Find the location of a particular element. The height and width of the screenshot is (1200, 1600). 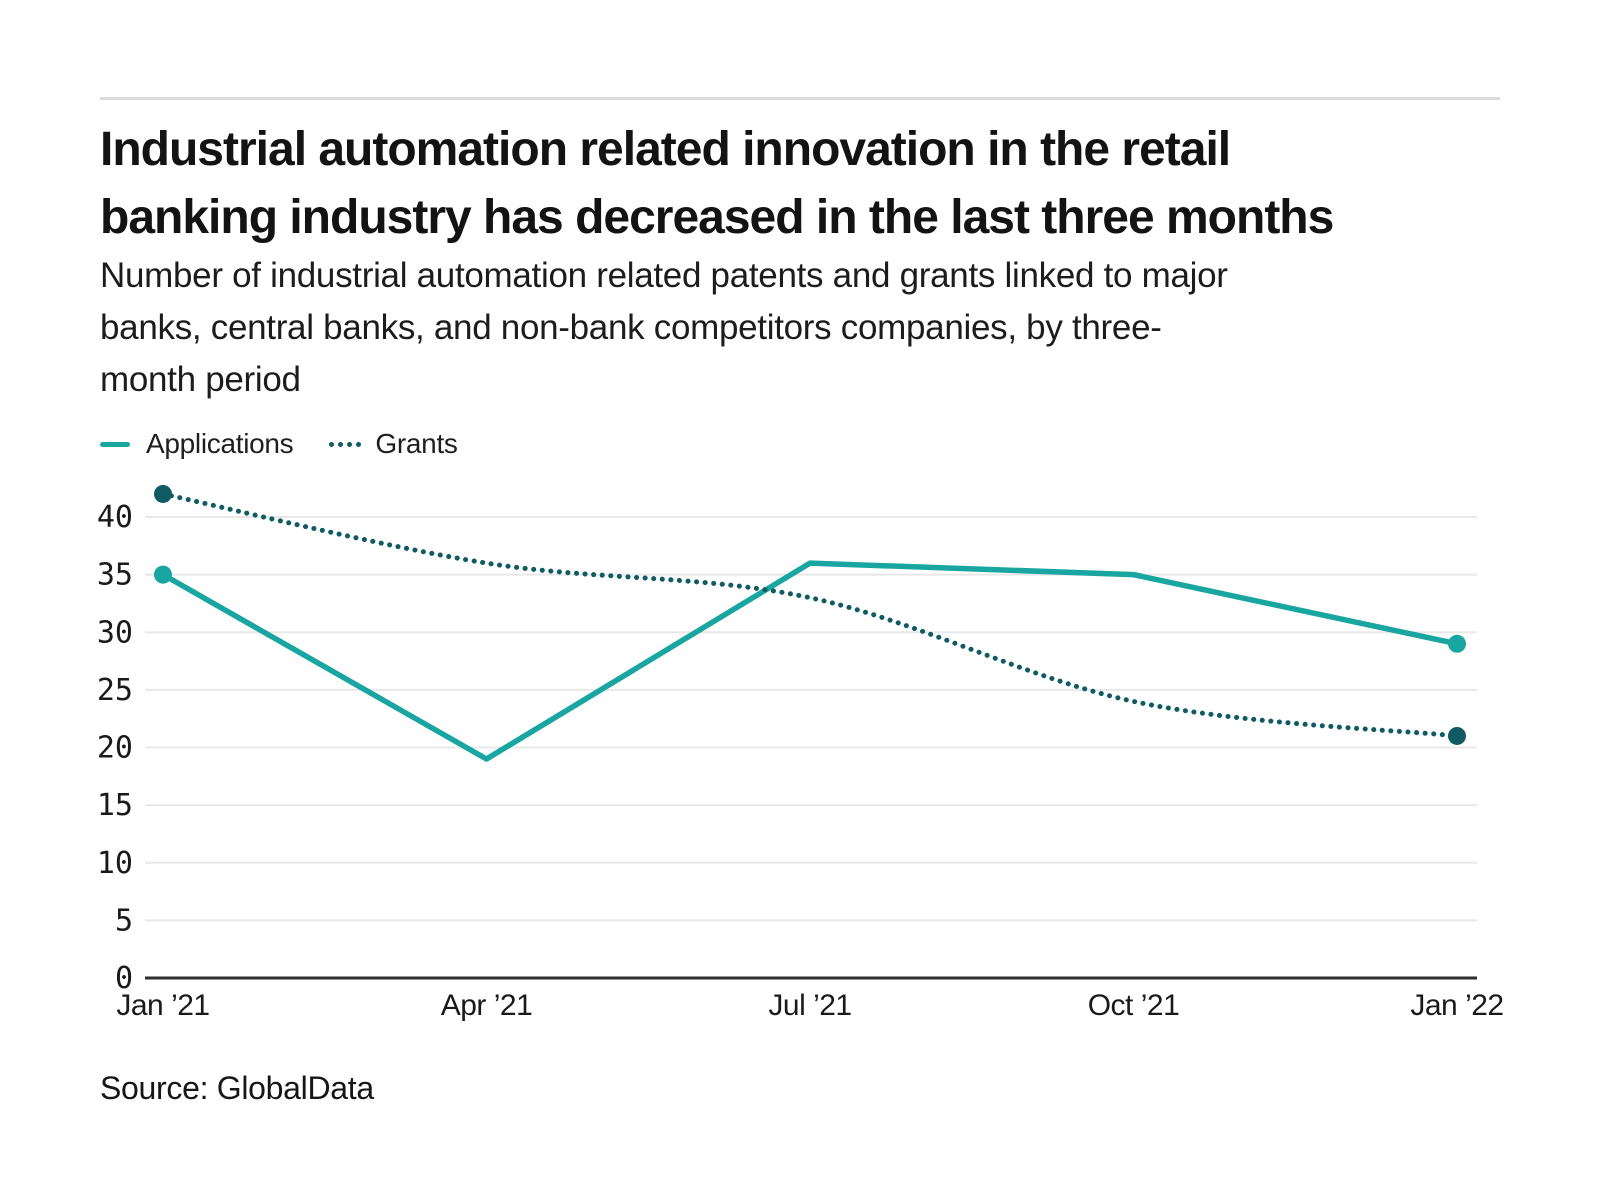

legend-label-grants: Grants is located at coordinates (416, 443).